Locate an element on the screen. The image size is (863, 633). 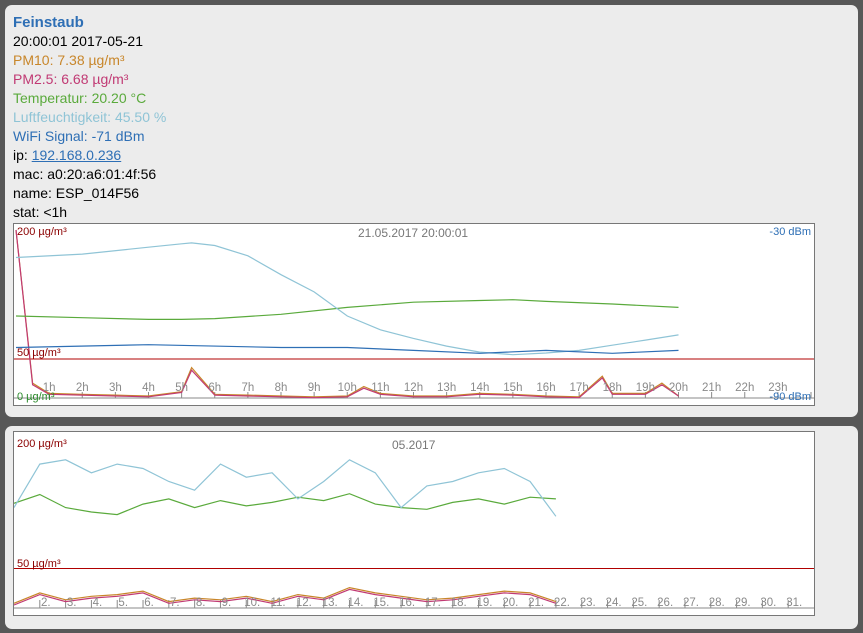
day-x-tick-label: 21h is located at coordinates (711, 388).